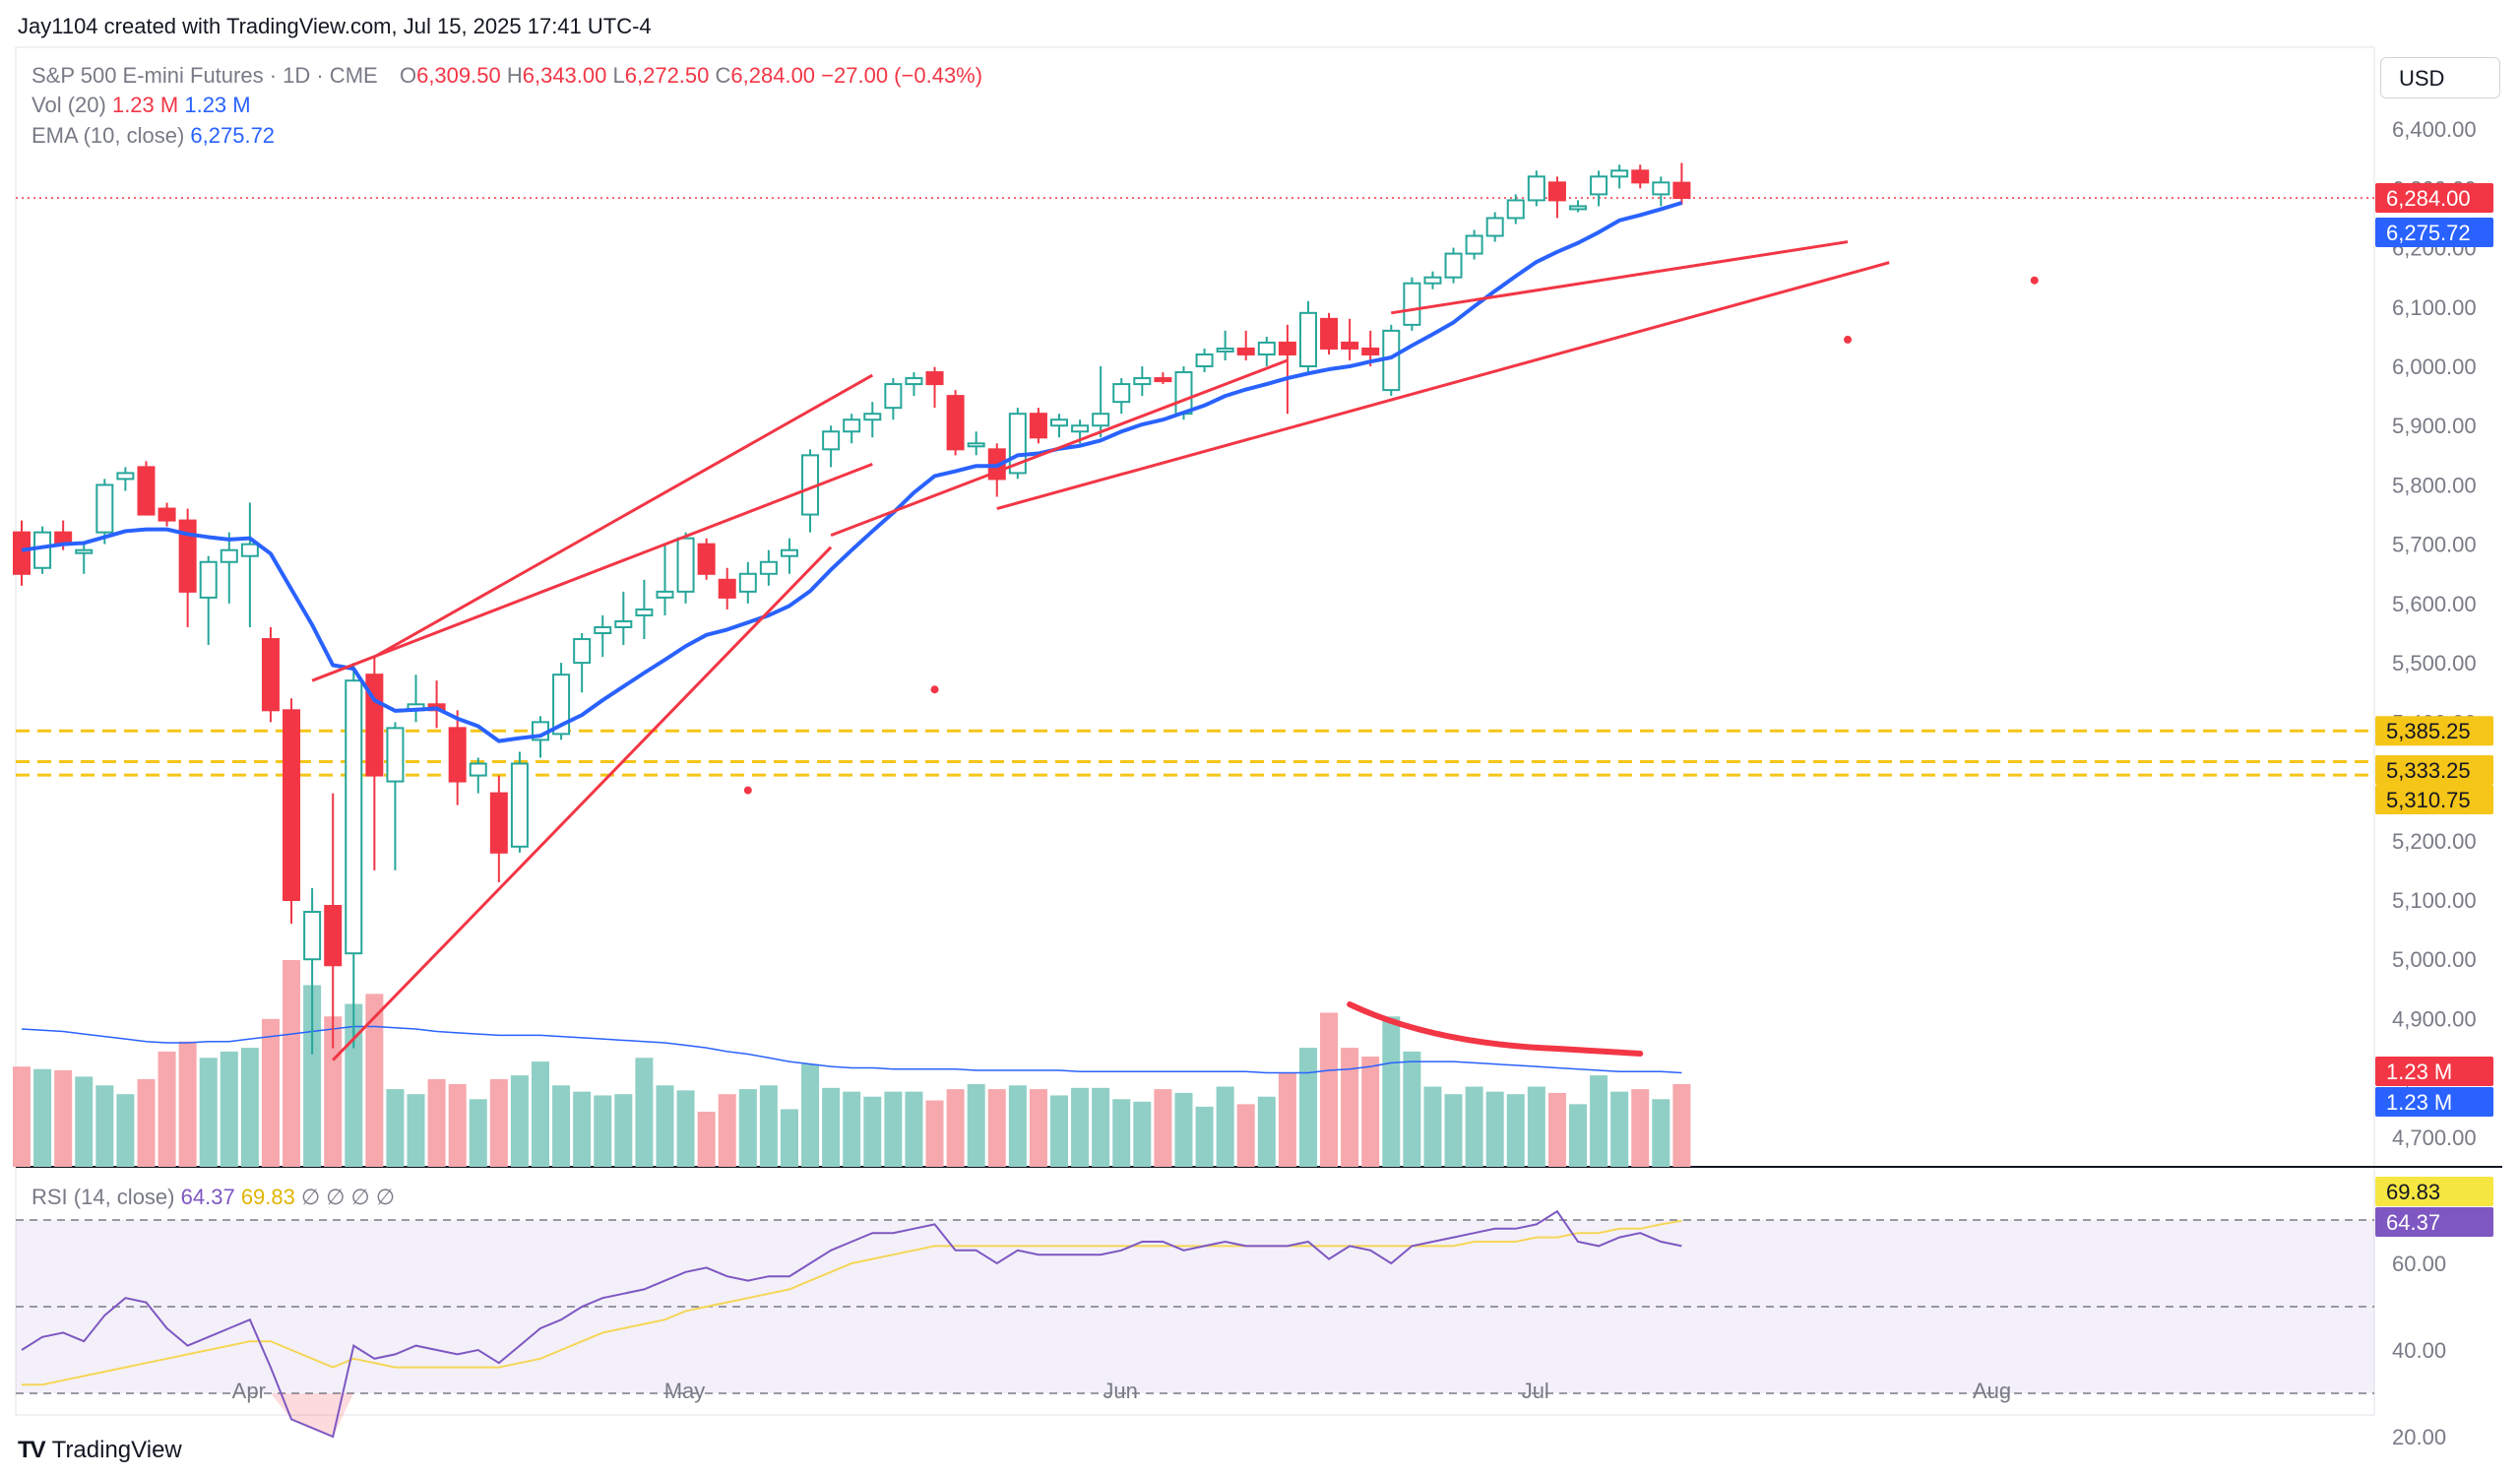  What do you see at coordinates (2434, 485) in the screenshot?
I see `price-axis-tick: 5,800.00` at bounding box center [2434, 485].